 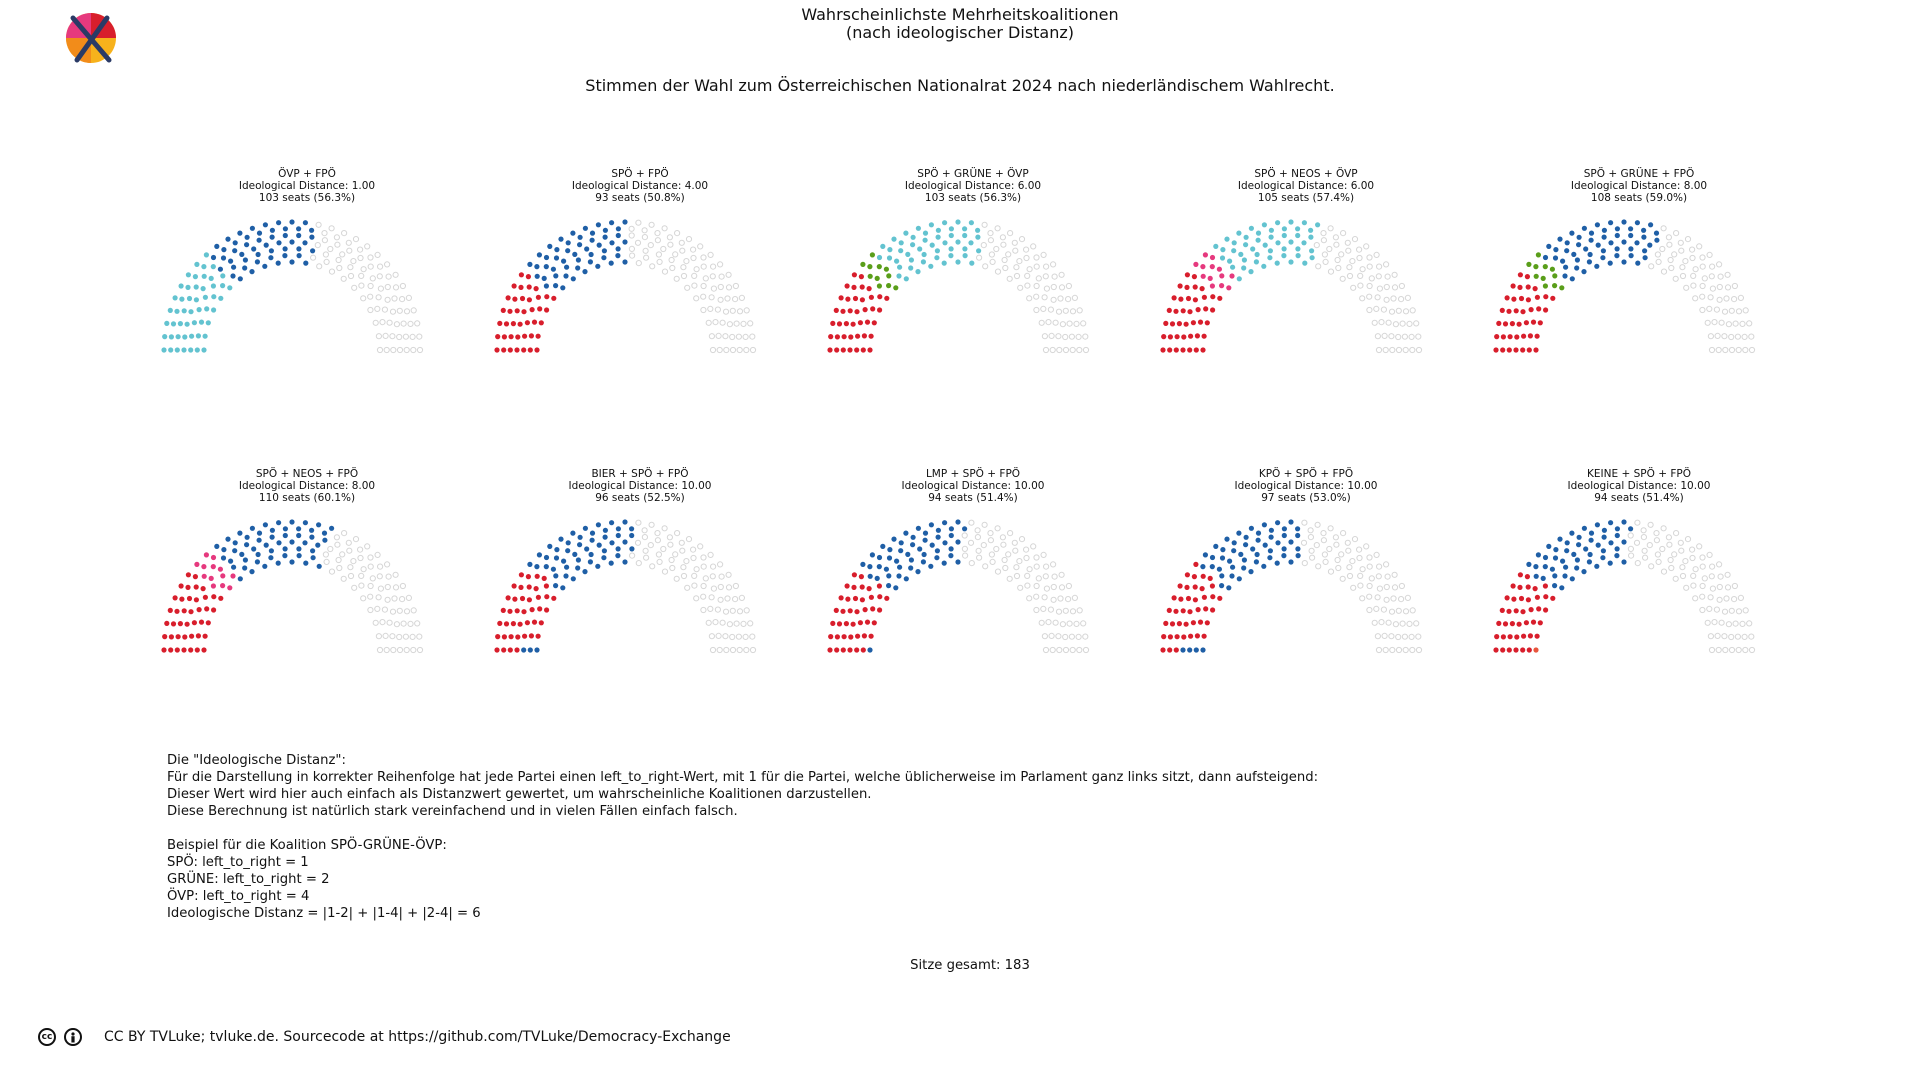 I want to click on explanation-line: Die "Ideologische Distanz":, so click(x=256, y=760).